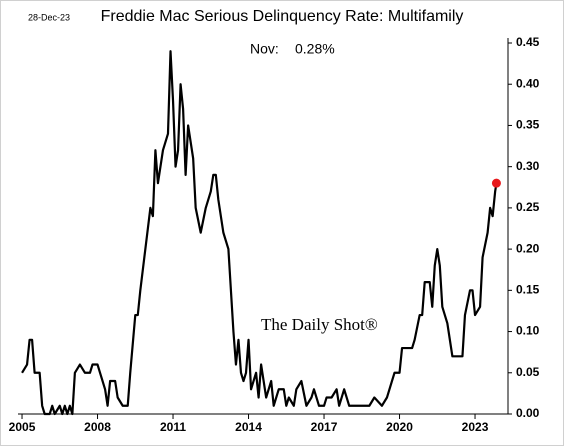 This screenshot has height=446, width=564. I want to click on x-tick-label: 2014, so click(248, 427).